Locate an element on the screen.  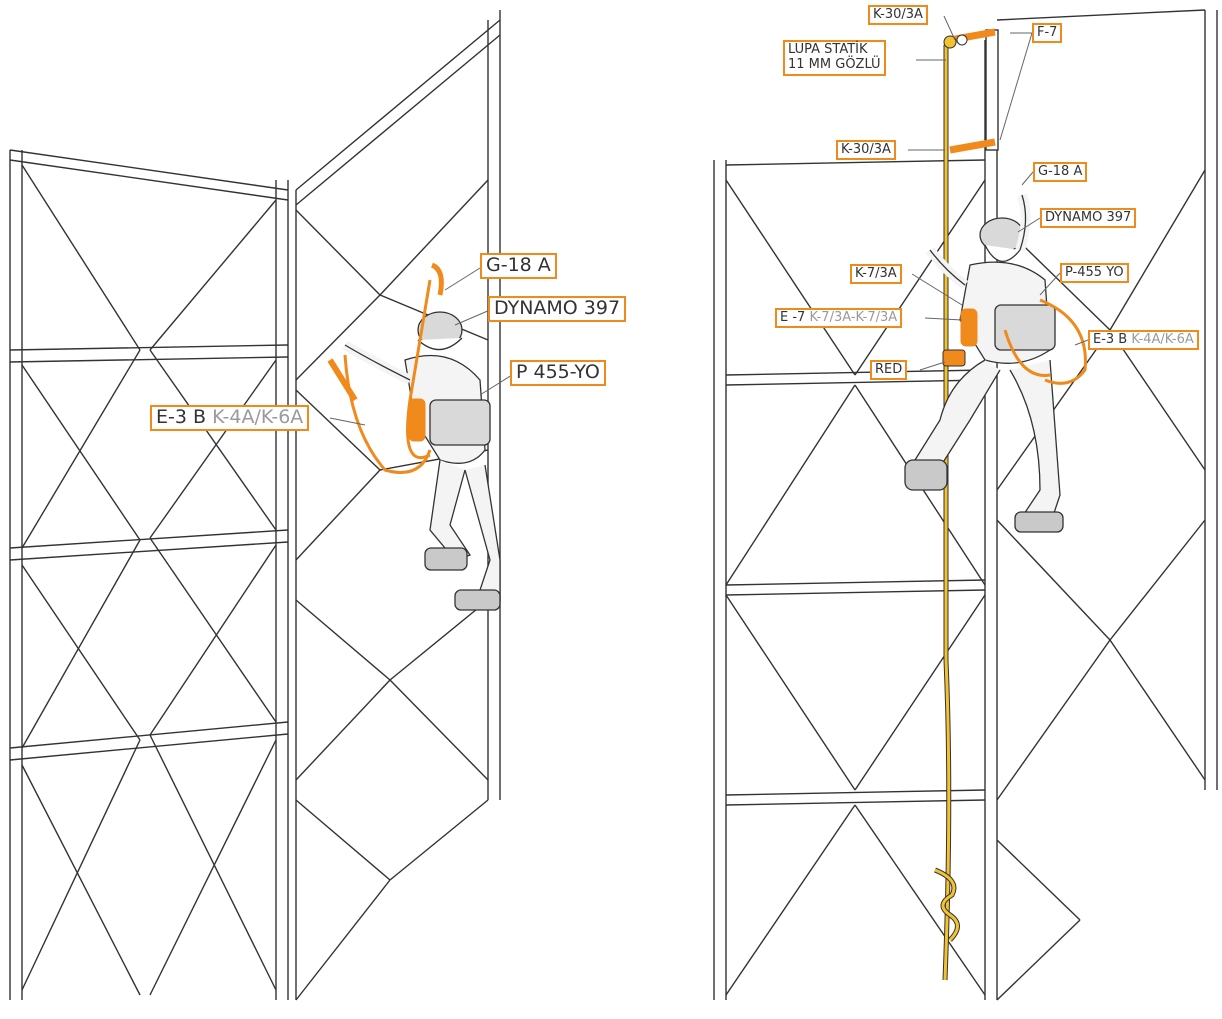
right-lanyard is located at coordinates (1014, 341).